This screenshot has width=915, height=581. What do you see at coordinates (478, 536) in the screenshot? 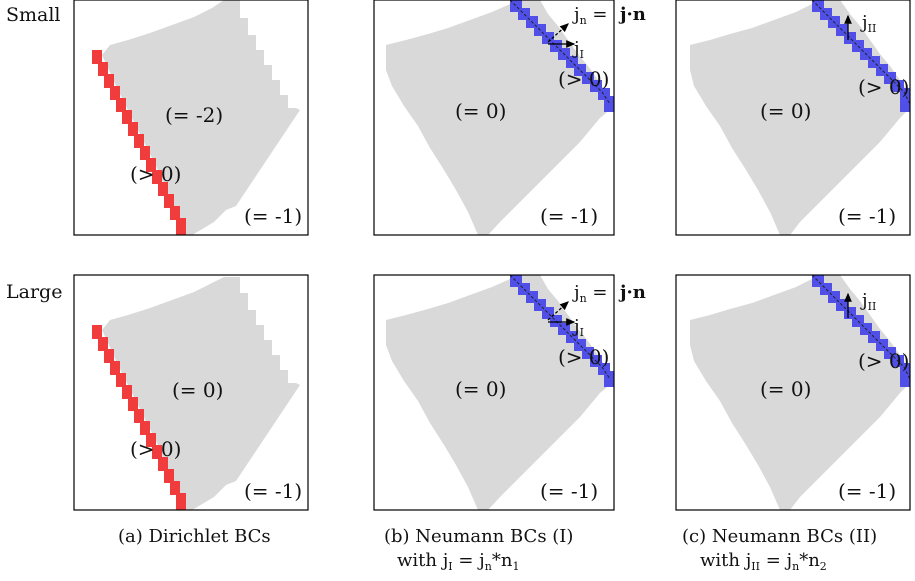
I see `caption-b: (b) Neumann BCs (I)` at bounding box center [478, 536].